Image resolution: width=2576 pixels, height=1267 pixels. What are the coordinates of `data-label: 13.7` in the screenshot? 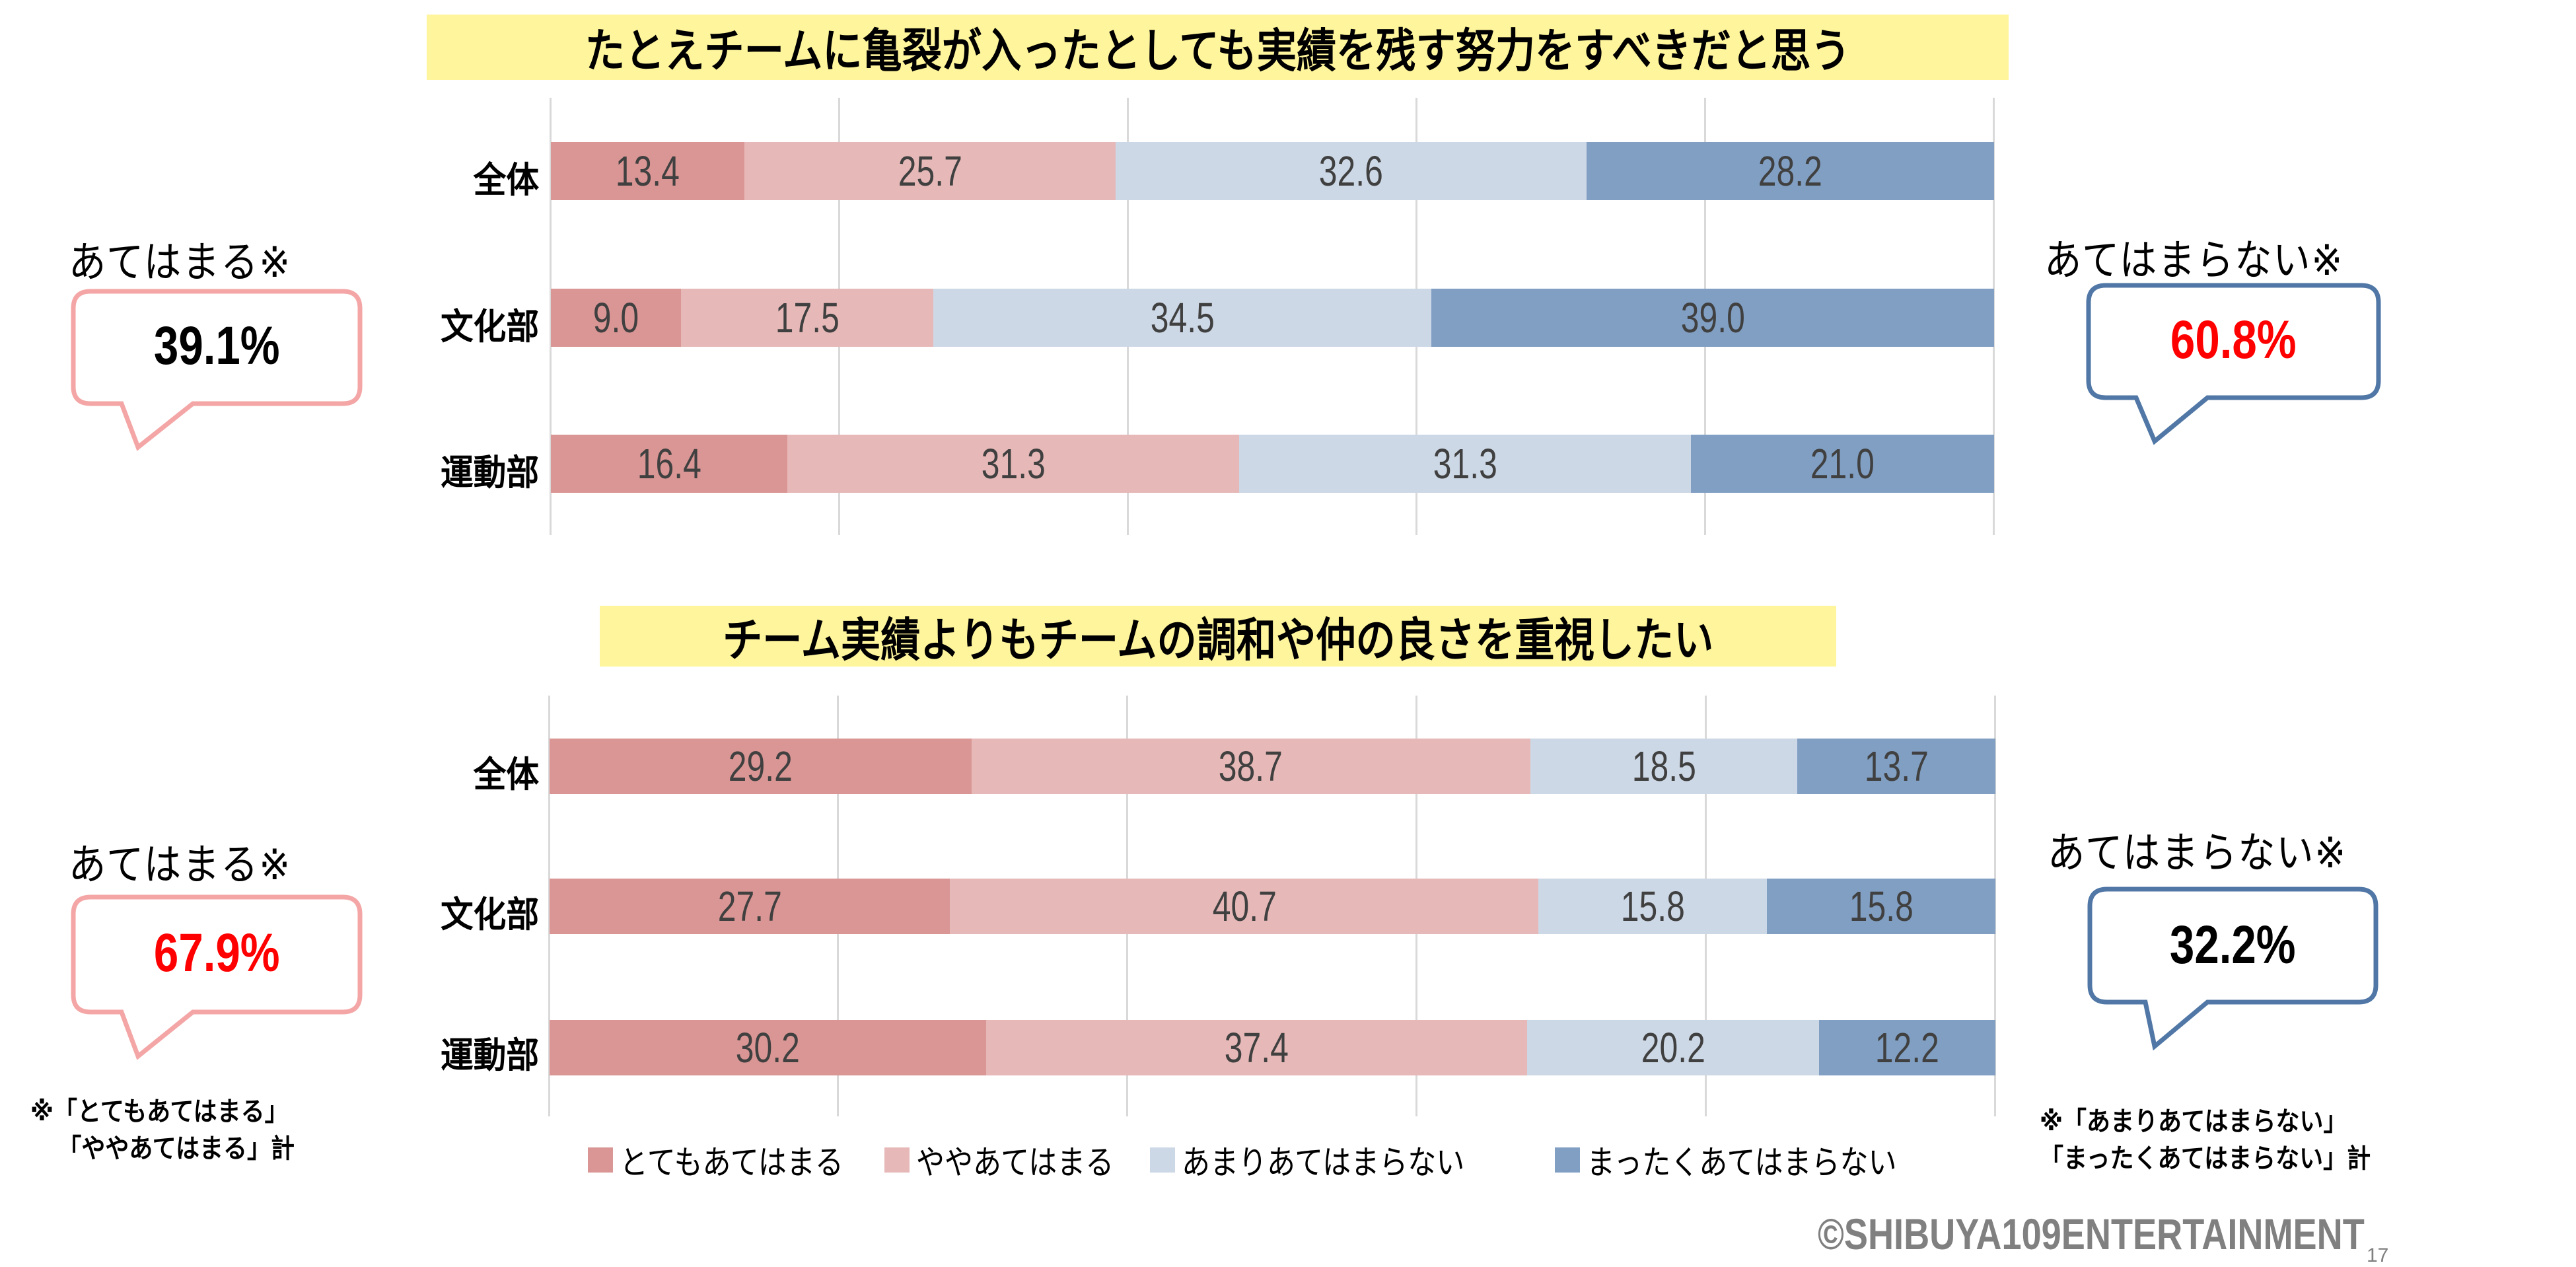 It's located at (1897, 766).